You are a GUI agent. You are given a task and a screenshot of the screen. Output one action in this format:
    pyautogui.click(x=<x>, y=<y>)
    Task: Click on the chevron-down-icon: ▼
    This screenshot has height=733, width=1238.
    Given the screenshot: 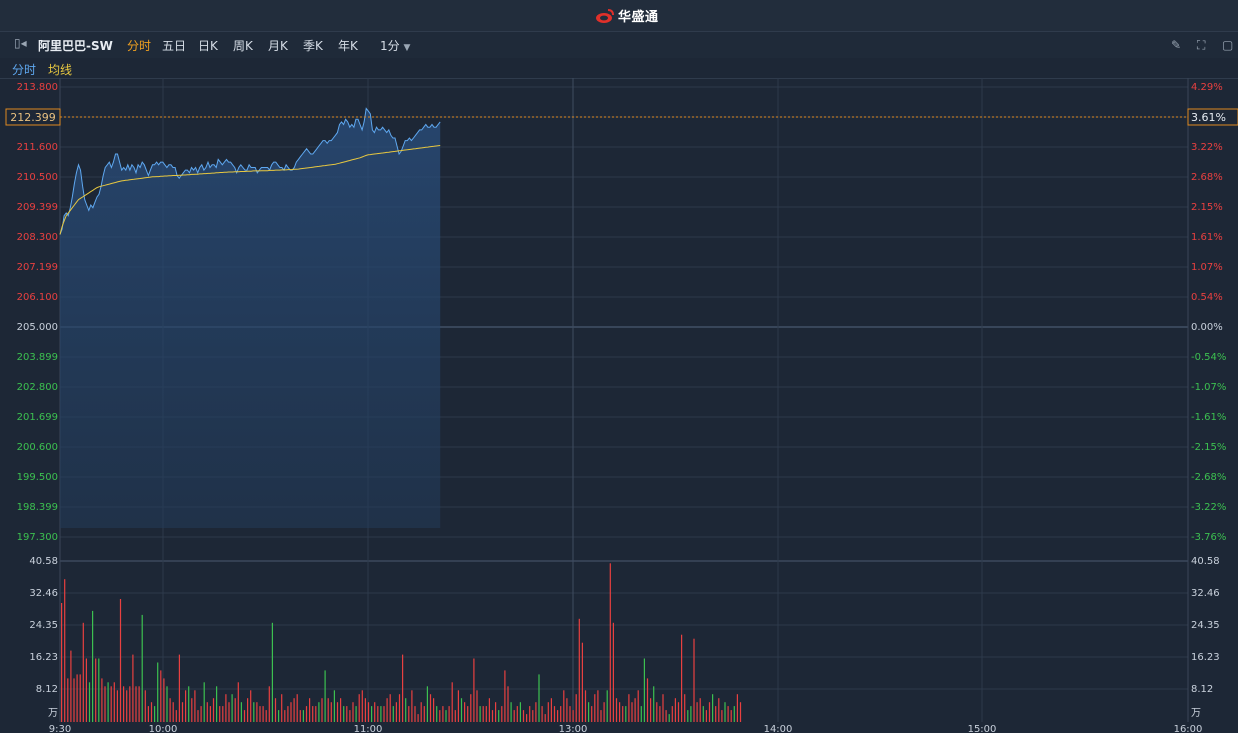 What is the action you would take?
    pyautogui.click(x=407, y=48)
    